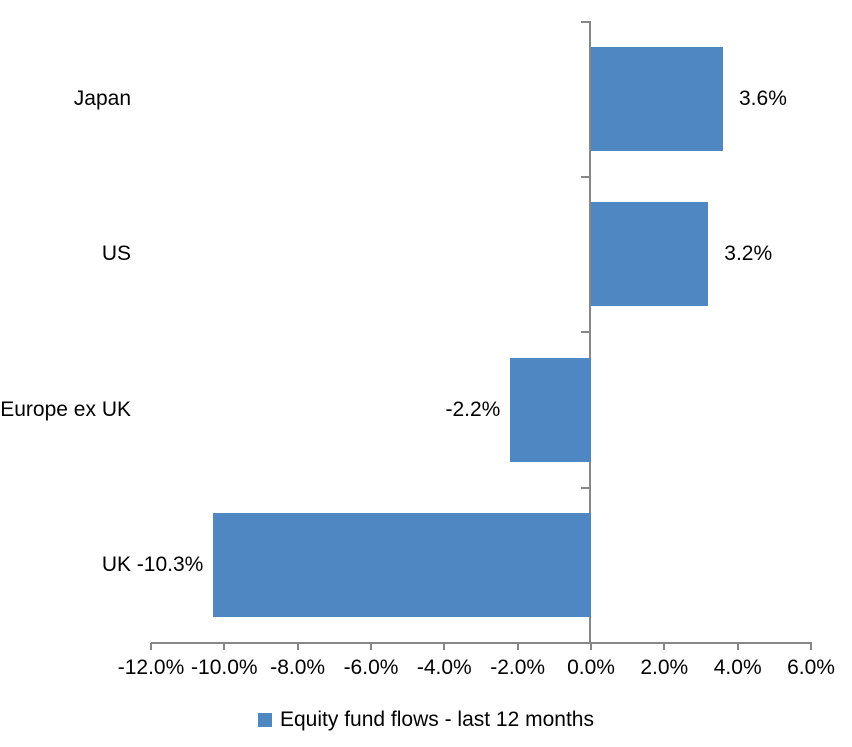  I want to click on x-axis-tick-label: 2.0%, so click(664, 667).